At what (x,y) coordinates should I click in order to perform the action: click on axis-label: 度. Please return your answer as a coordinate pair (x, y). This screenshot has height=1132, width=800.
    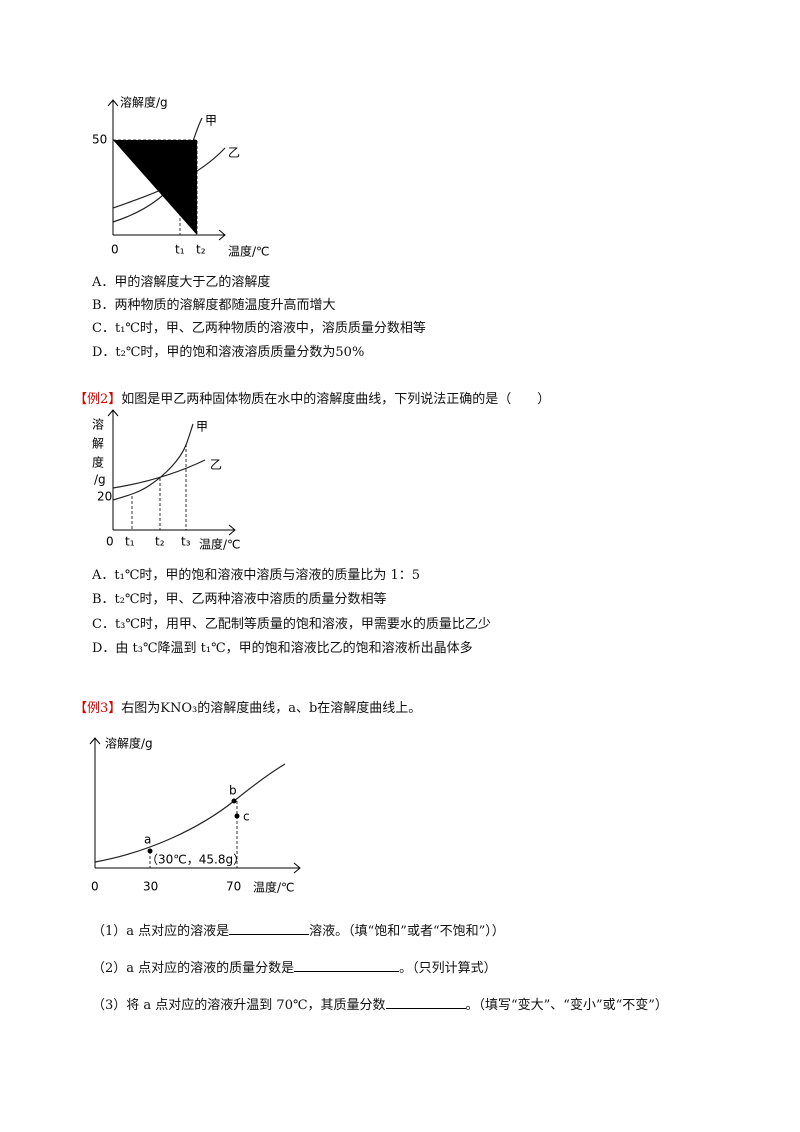
    Looking at the image, I should click on (98, 462).